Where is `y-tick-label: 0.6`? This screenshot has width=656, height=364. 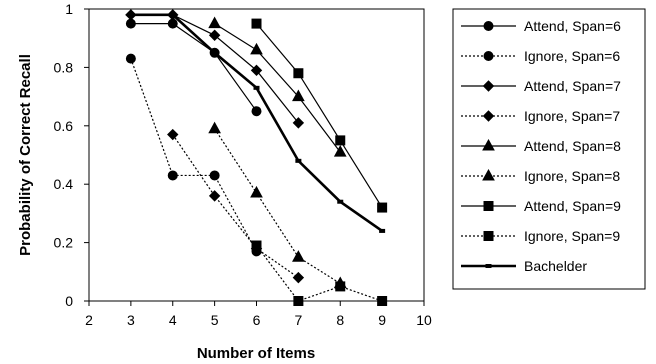
y-tick-label: 0.6 is located at coordinates (64, 126).